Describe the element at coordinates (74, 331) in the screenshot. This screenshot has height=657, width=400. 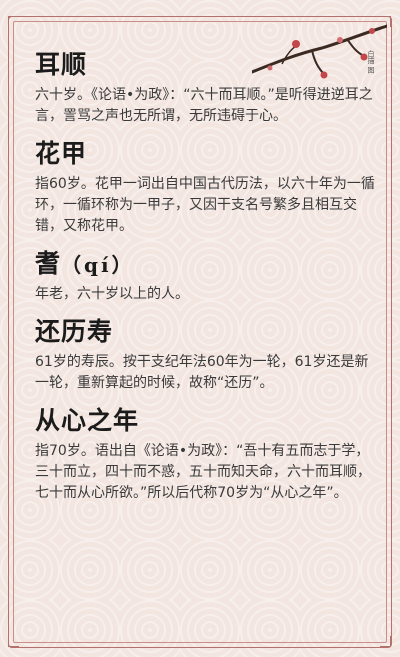
I see `entry-title: 还历寿` at that location.